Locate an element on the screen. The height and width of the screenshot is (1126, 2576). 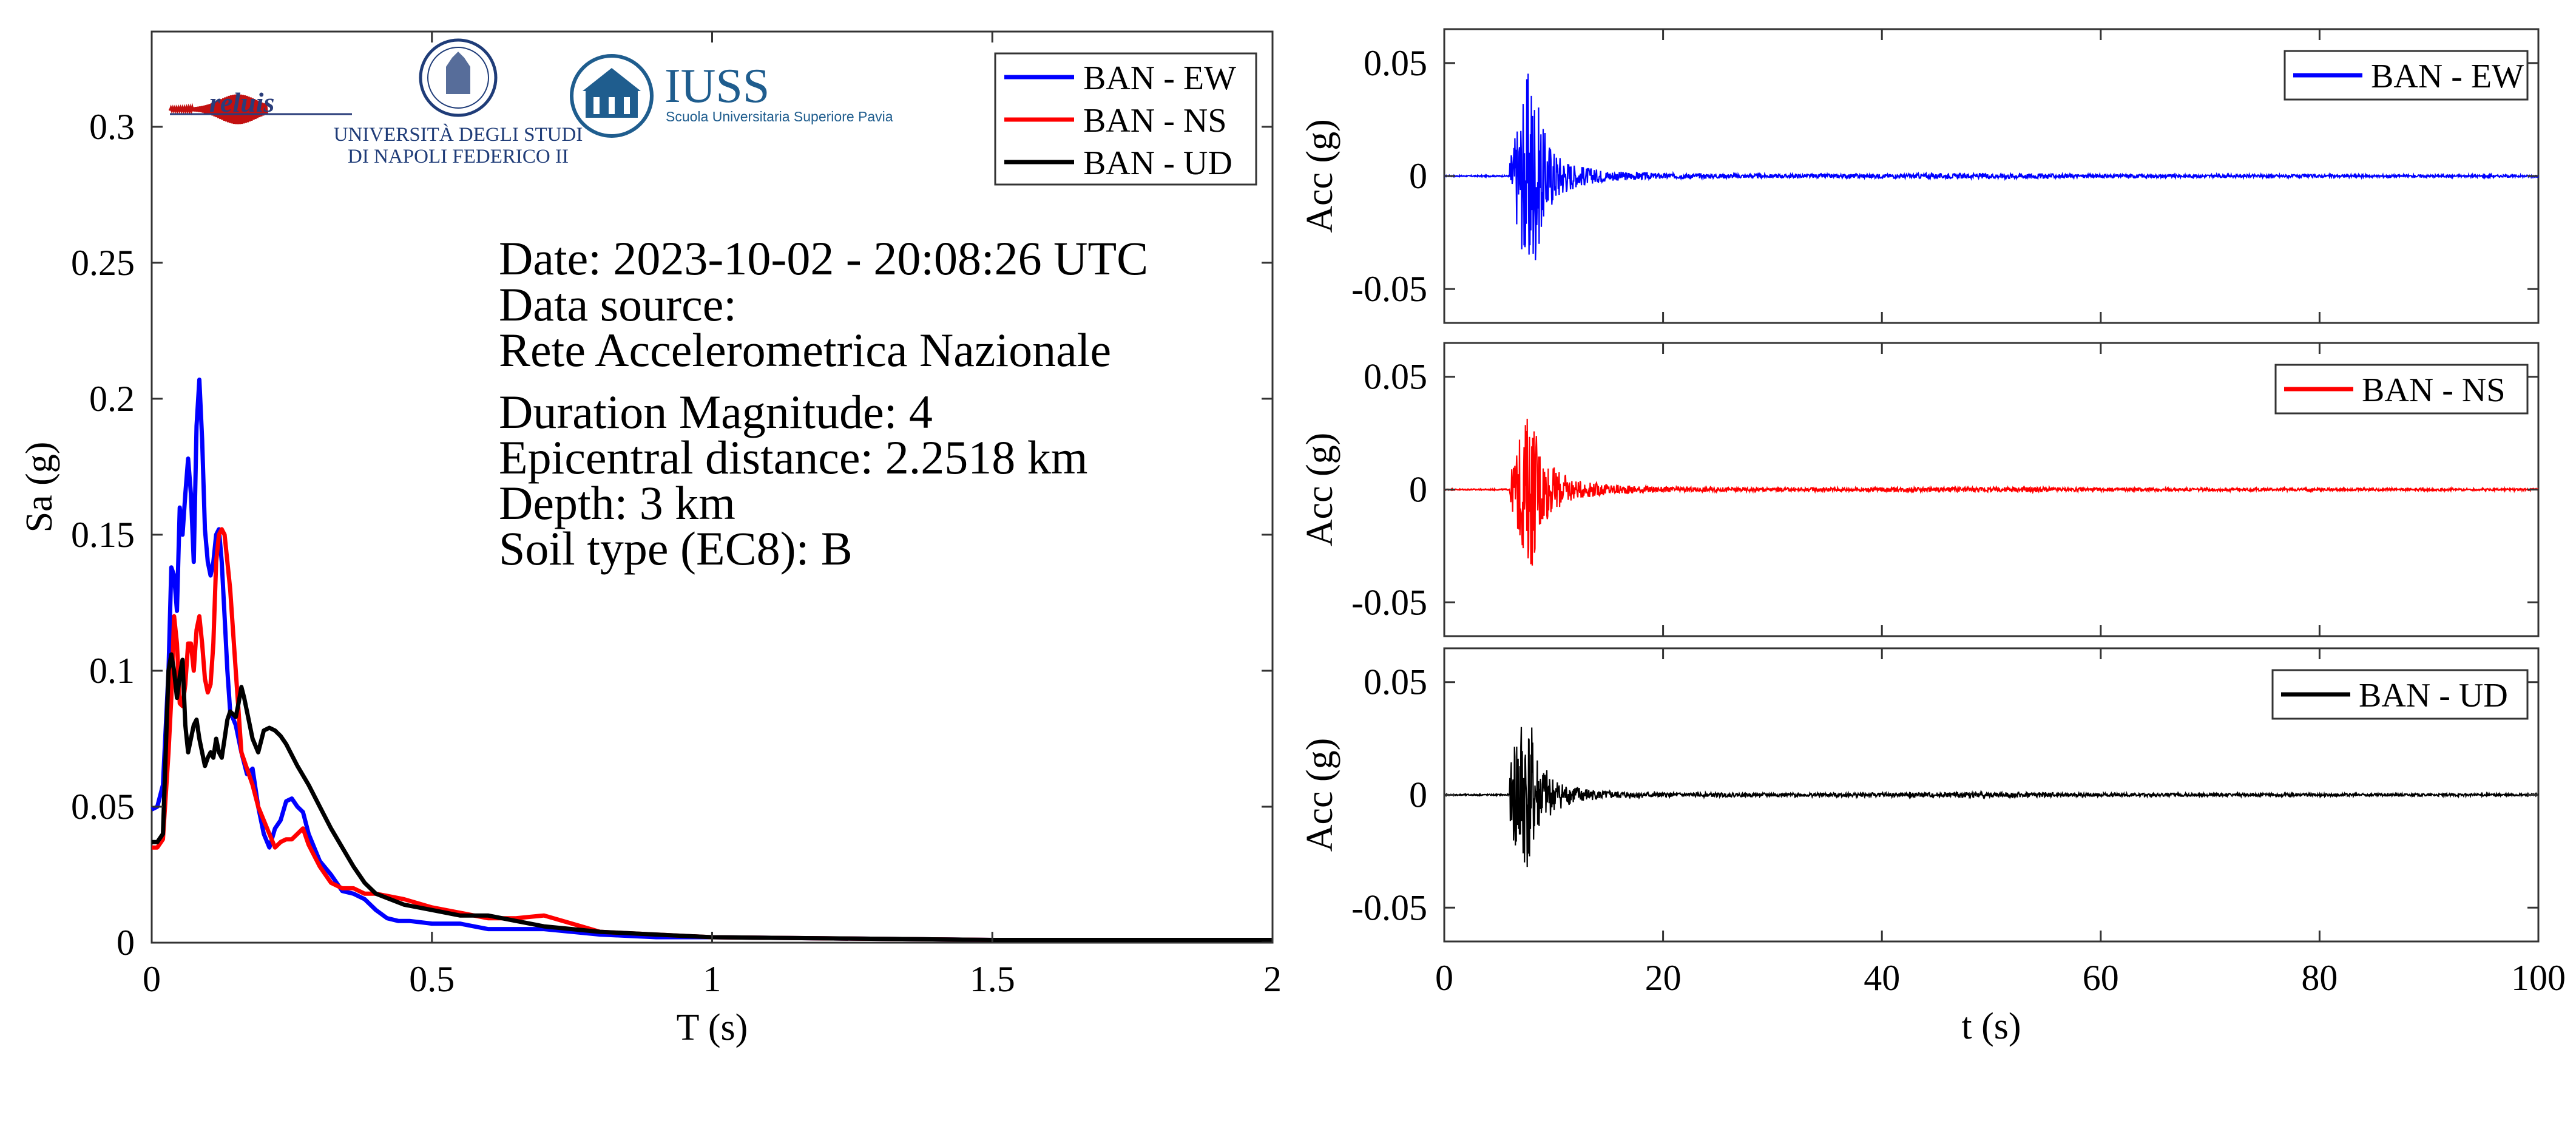
unina-name-line2: DI NAPOLI FEDERICO II is located at coordinates (458, 157).